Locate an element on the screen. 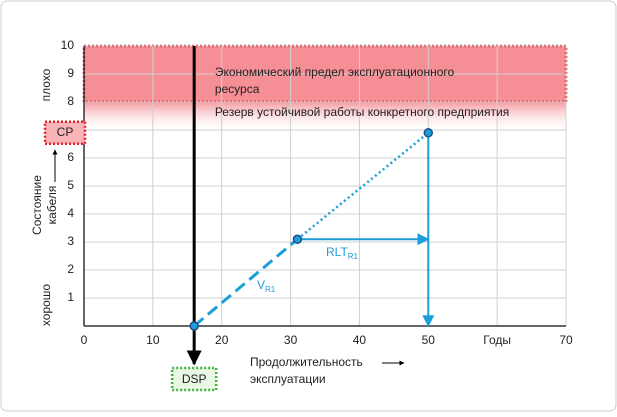 The height and width of the screenshot is (417, 617). band-label: ресурса is located at coordinates (237, 89).